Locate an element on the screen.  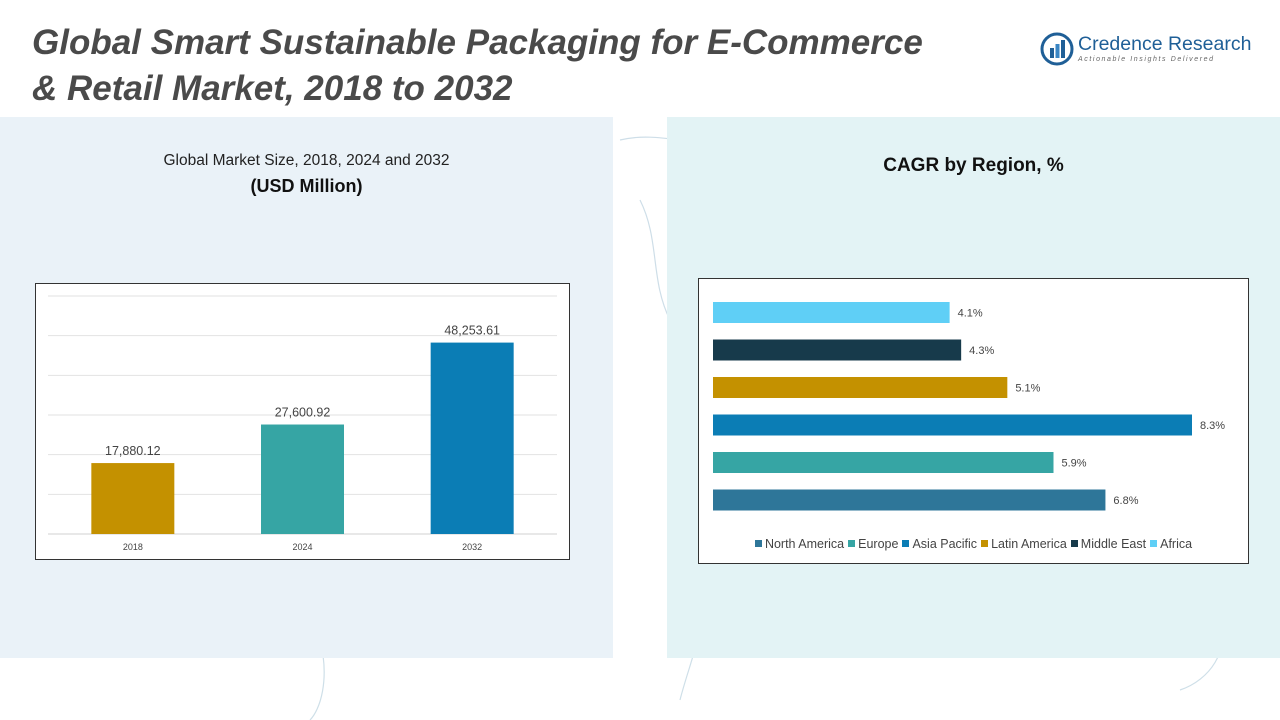
logo-name: Credence Research is located at coordinates (1165, 44).